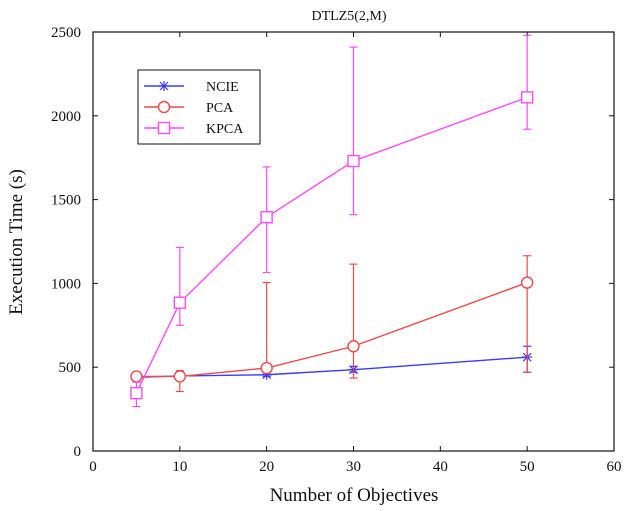 The image size is (628, 511). What do you see at coordinates (93, 467) in the screenshot?
I see `x-tick-label: 0` at bounding box center [93, 467].